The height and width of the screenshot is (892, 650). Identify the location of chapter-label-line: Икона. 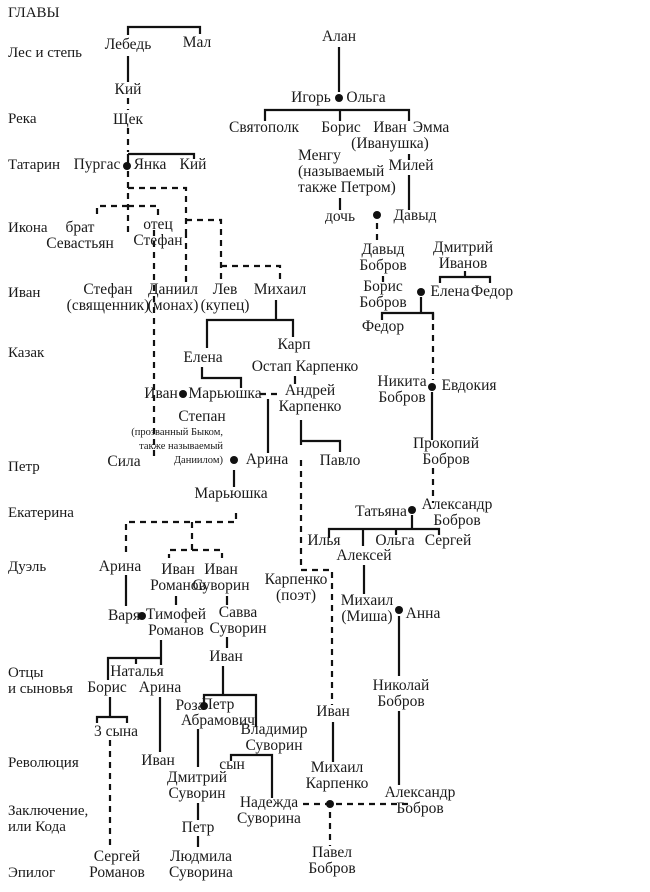
(28, 228).